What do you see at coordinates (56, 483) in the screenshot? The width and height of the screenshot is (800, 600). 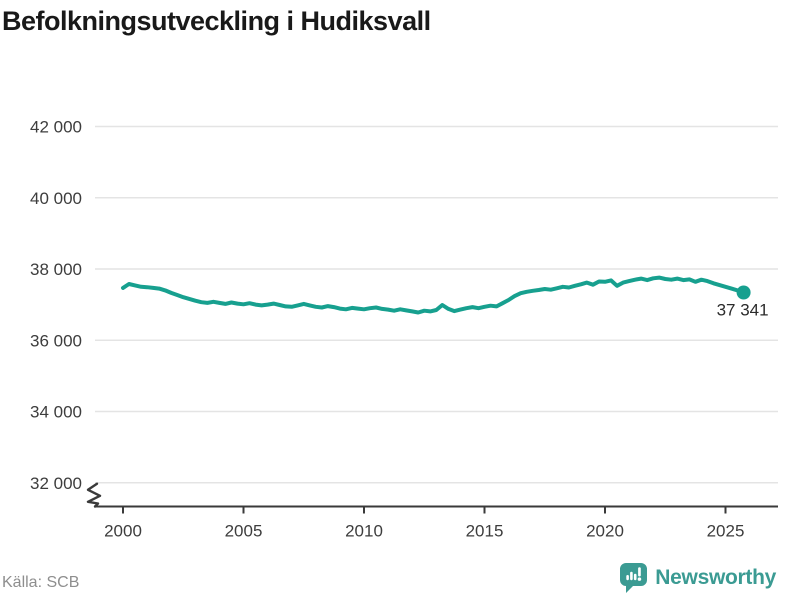 I see `svg-text: 32 000` at bounding box center [56, 483].